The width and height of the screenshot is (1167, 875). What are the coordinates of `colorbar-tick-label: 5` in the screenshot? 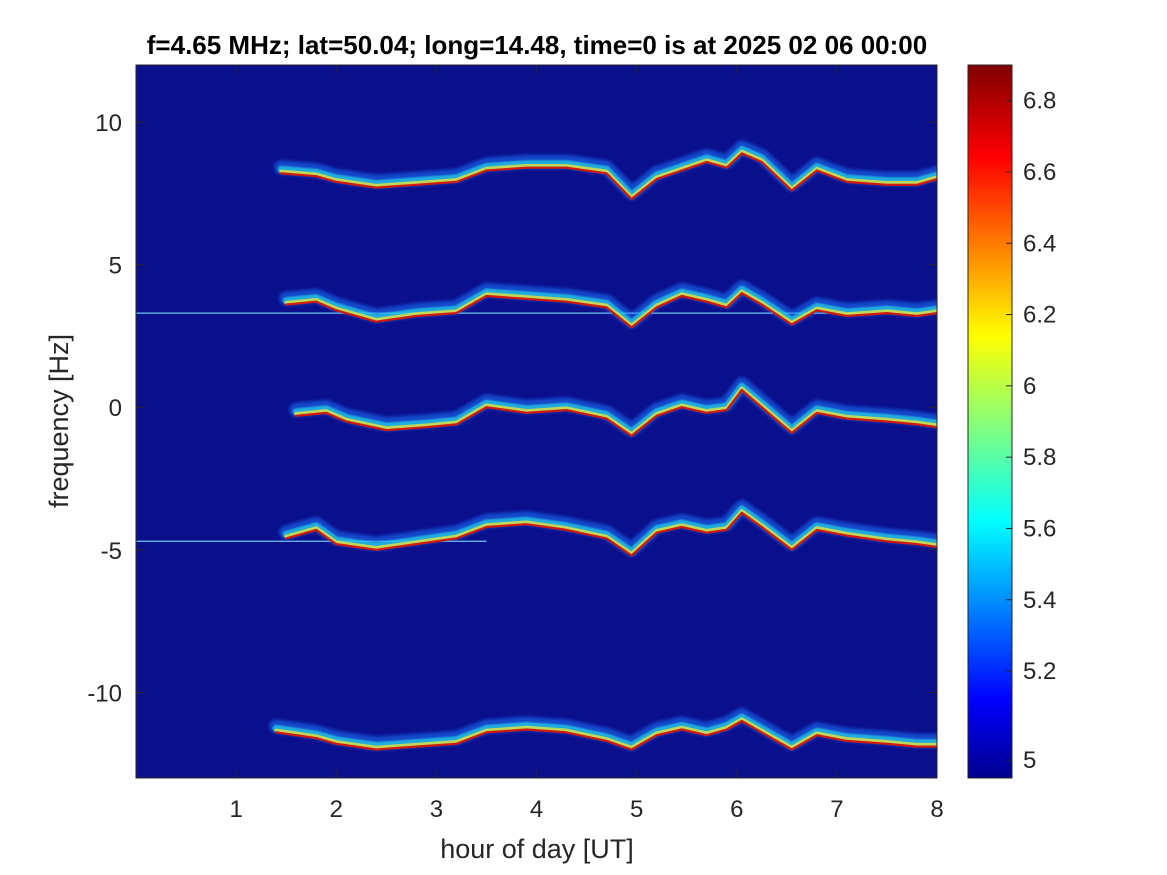 It's located at (1029, 760).